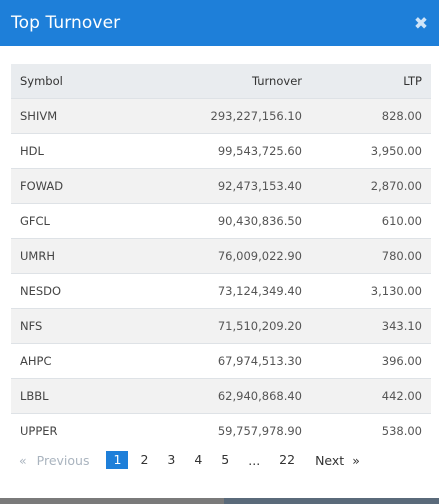 Image resolution: width=439 pixels, height=504 pixels. Describe the element at coordinates (36, 360) in the screenshot. I see `cell-symbol: AHPC` at that location.